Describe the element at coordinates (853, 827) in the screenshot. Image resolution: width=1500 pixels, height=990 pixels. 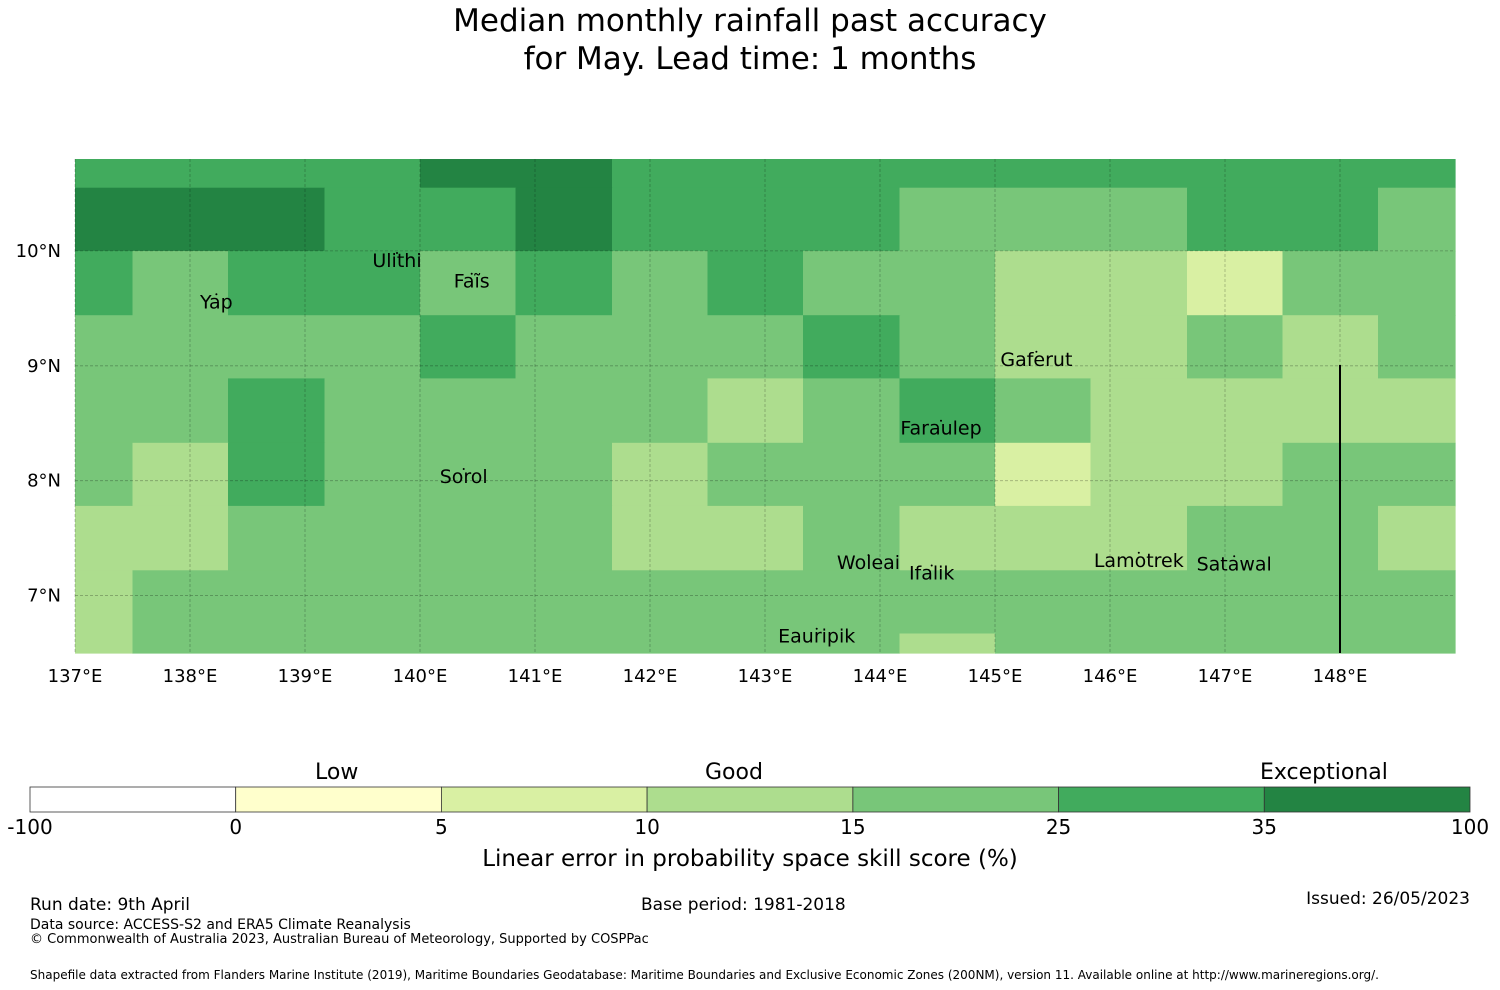
I see `colorbar-tick-label: 15` at that location.